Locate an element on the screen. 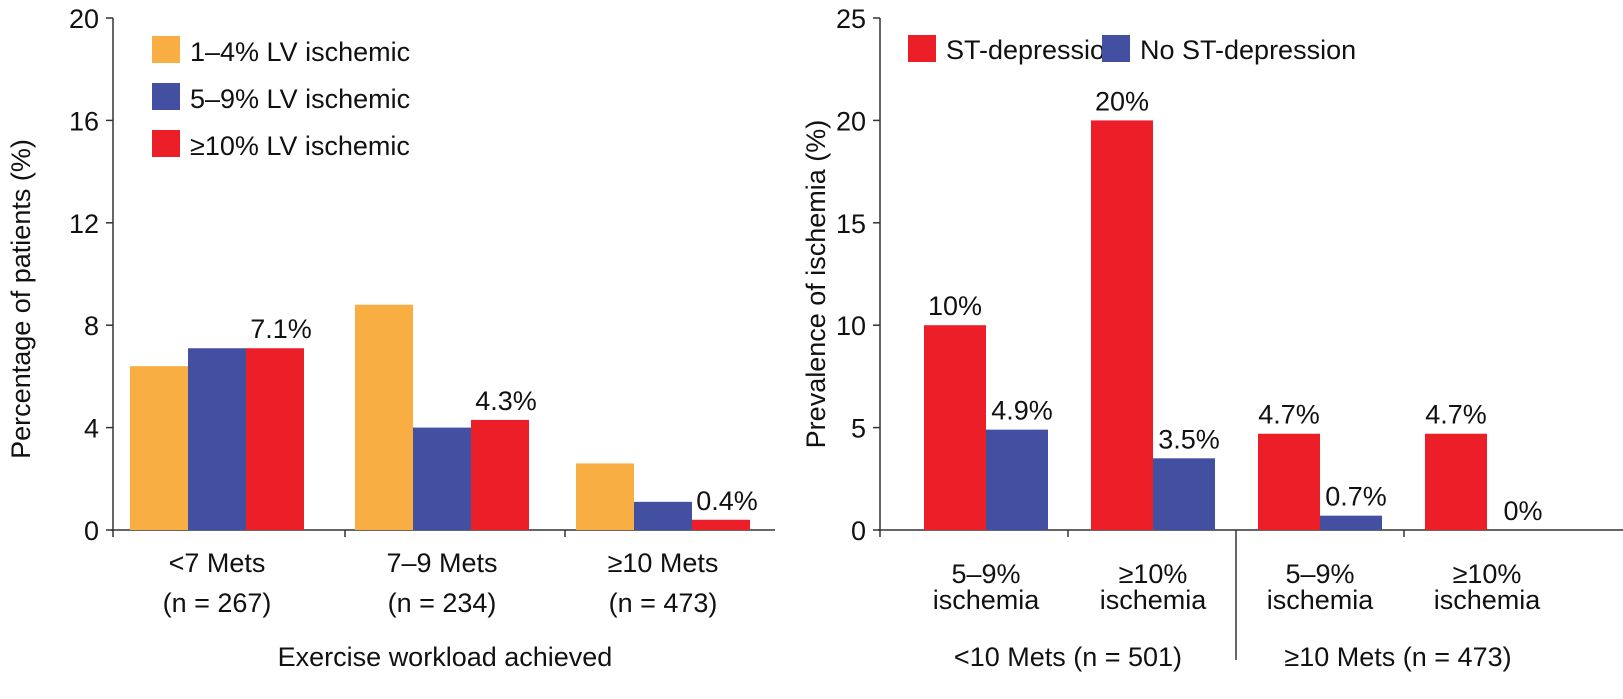  x-tick-label-left-n: (n = 267) is located at coordinates (217, 603).